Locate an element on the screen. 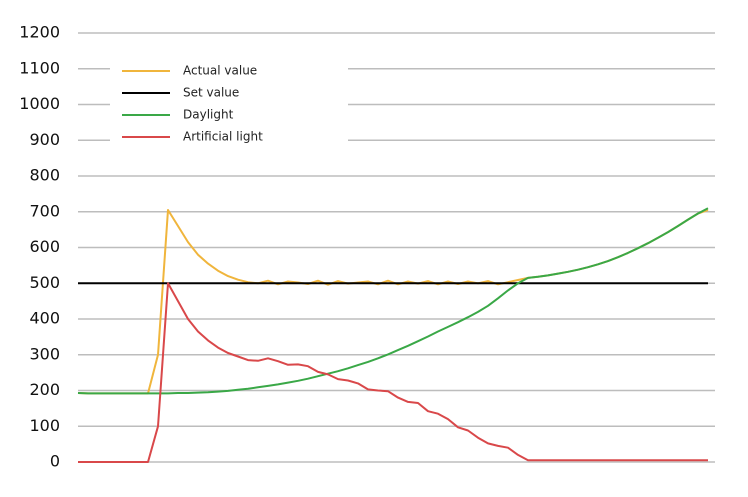  y-tick-label: 200 is located at coordinates (44, 389).